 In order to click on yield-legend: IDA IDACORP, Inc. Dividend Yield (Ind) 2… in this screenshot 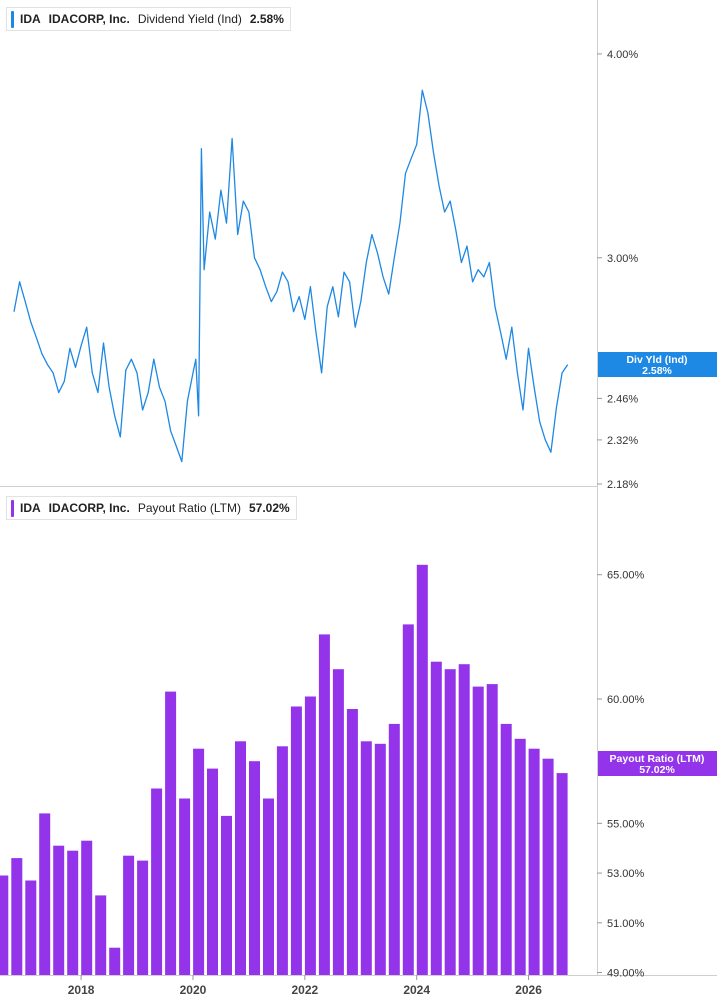, I will do `click(148, 19)`.